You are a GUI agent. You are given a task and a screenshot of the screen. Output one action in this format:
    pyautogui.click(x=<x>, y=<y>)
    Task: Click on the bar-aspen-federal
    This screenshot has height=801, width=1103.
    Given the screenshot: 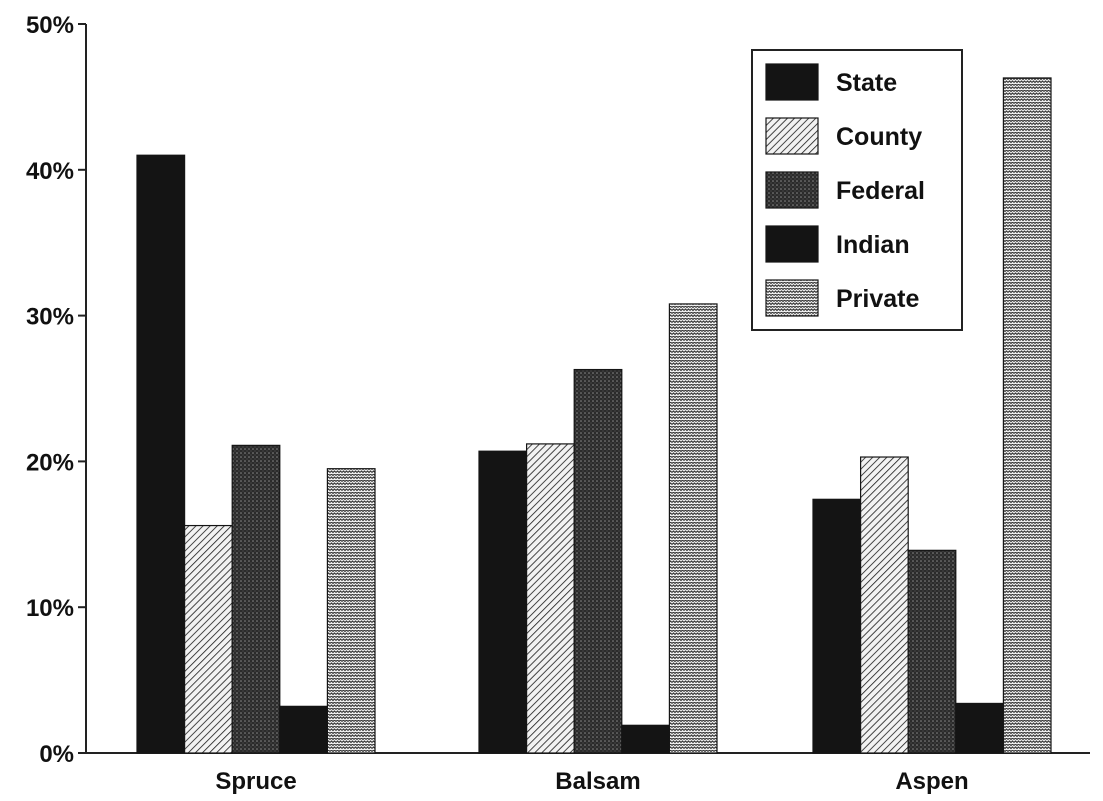 What is the action you would take?
    pyautogui.click(x=932, y=651)
    